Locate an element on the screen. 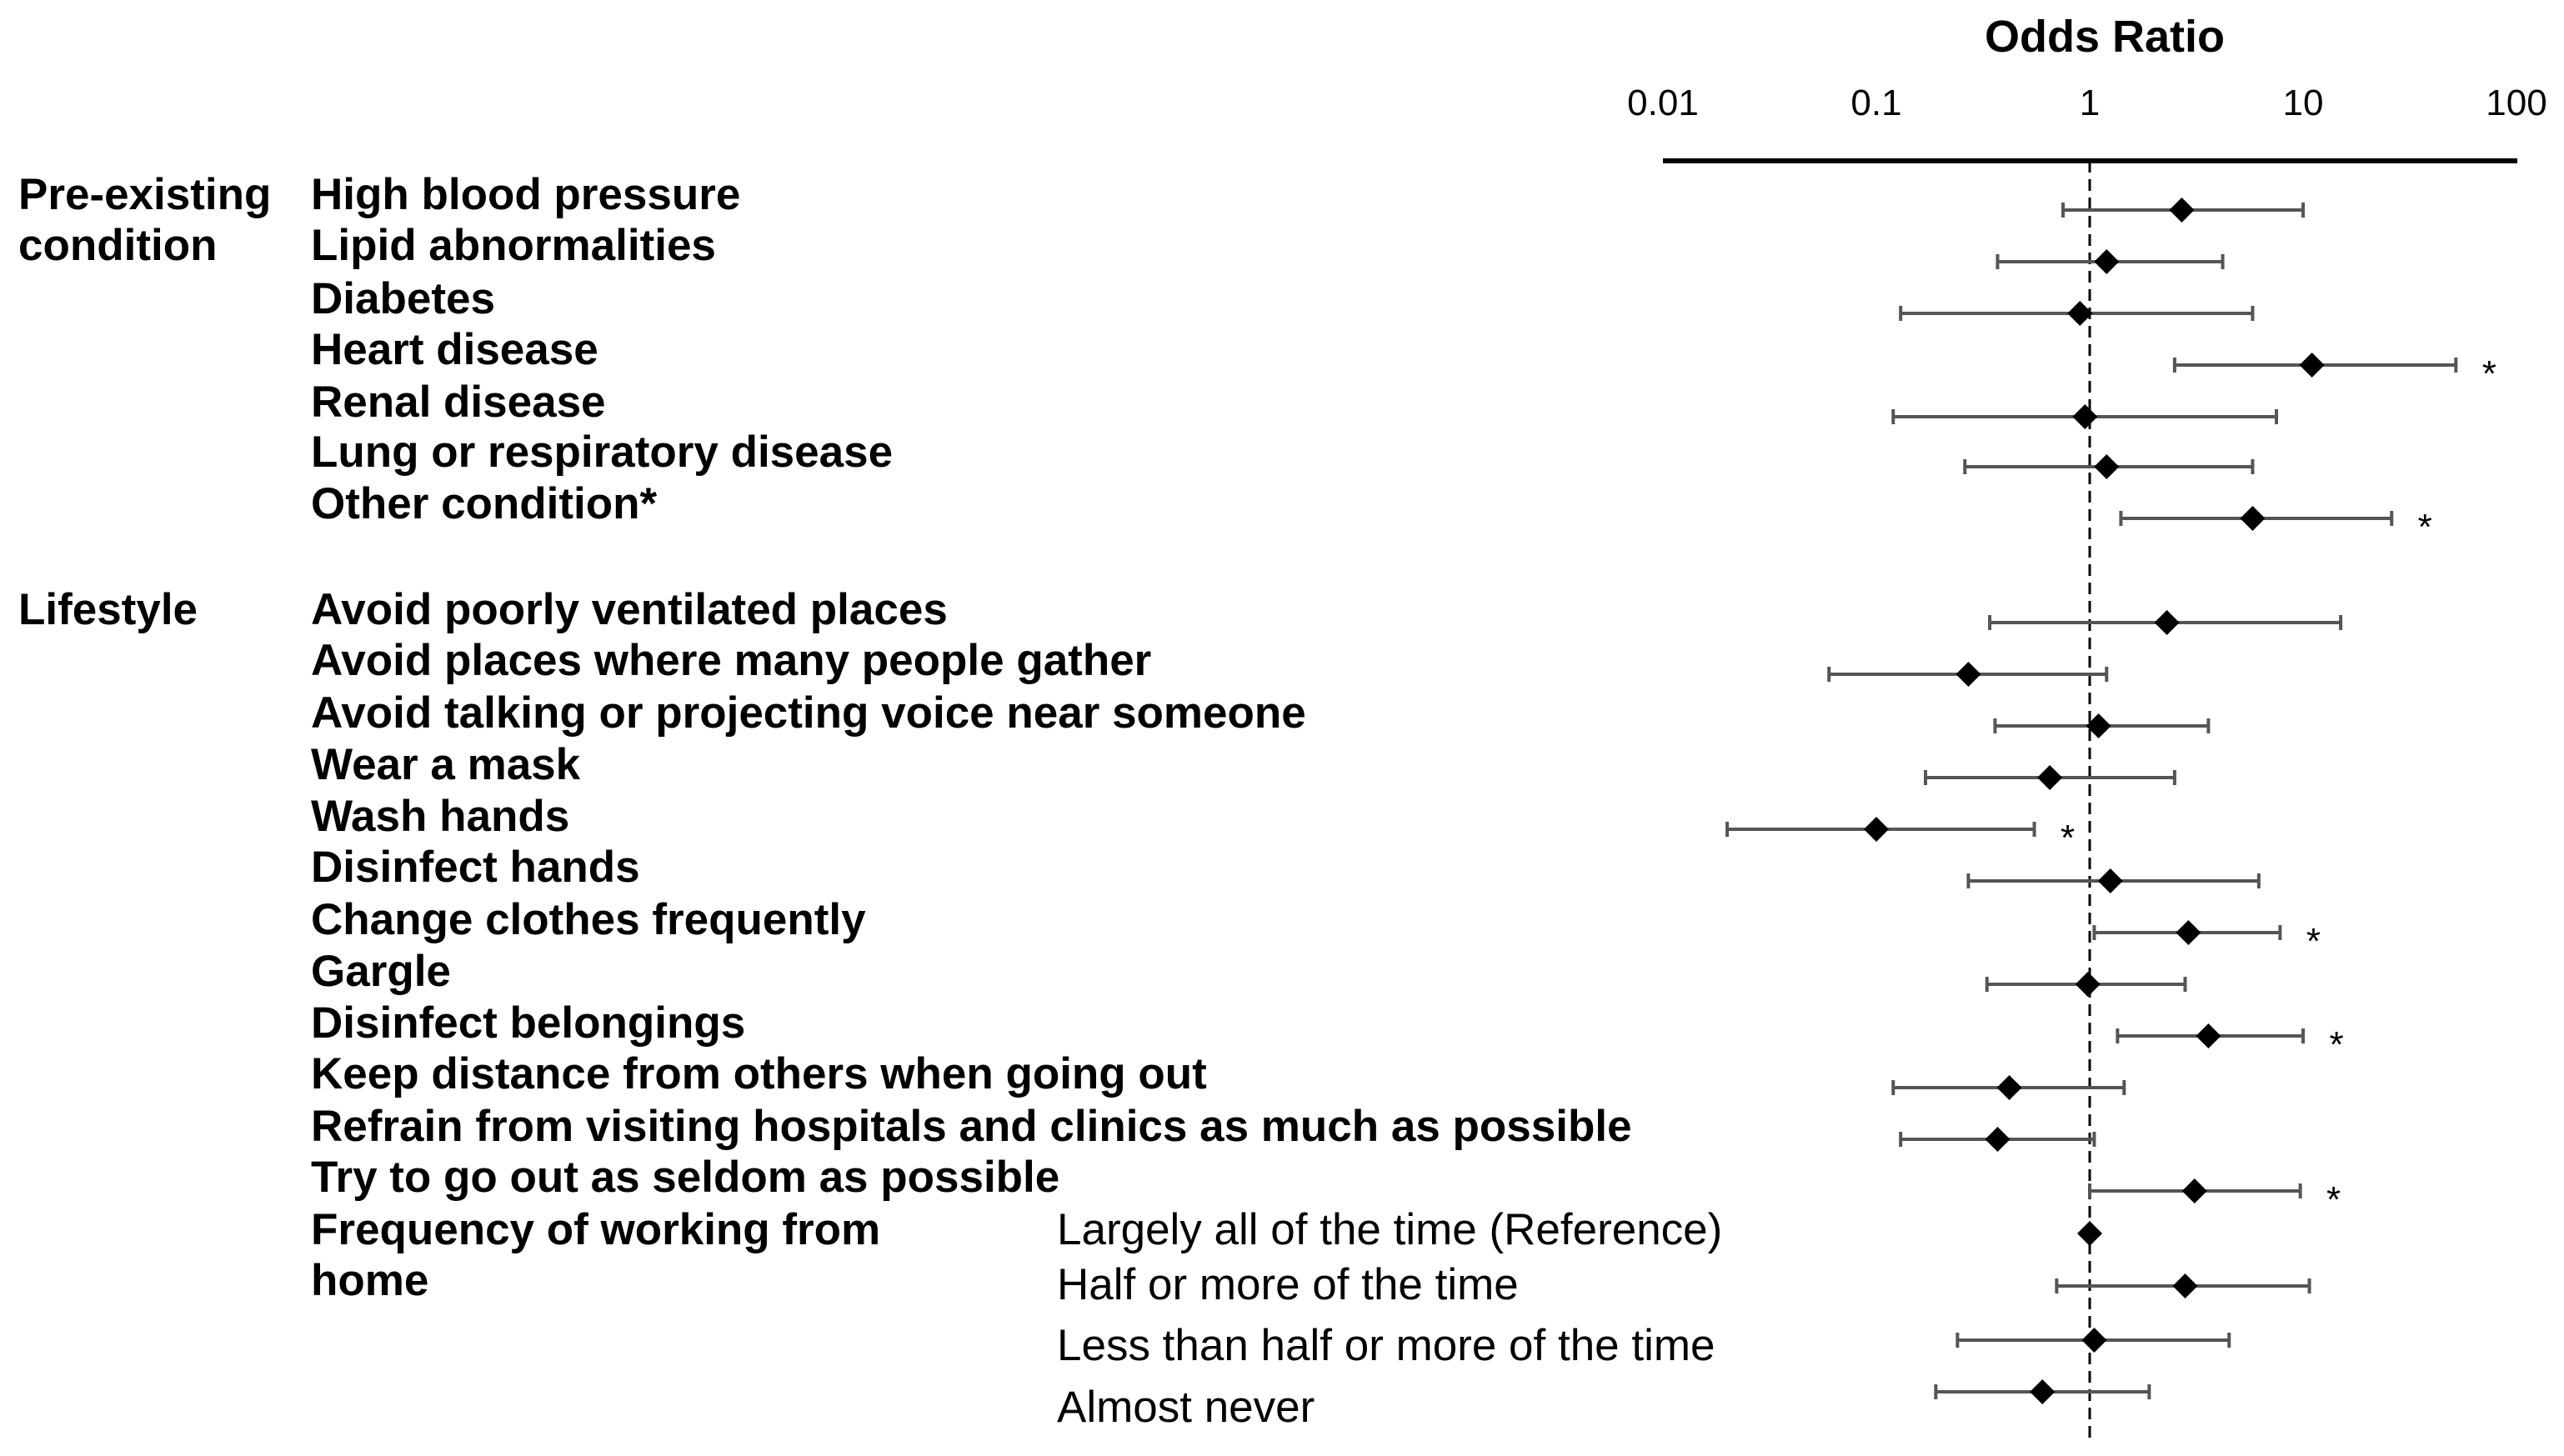  wfh-option-label: Half or more of the time is located at coordinates (1288, 1284).